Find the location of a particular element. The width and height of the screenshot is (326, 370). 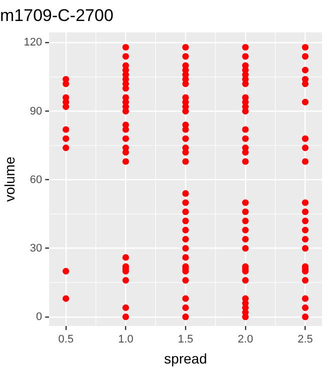

y-tick-label: 60 is located at coordinates (36, 180).